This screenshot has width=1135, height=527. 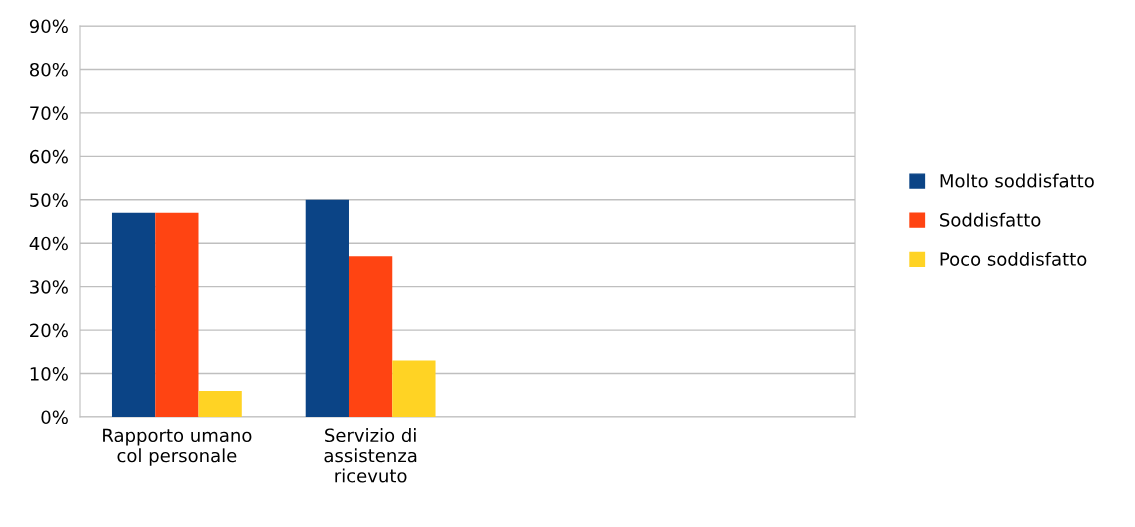 I want to click on y-tick-label: 90%, so click(x=48, y=26).